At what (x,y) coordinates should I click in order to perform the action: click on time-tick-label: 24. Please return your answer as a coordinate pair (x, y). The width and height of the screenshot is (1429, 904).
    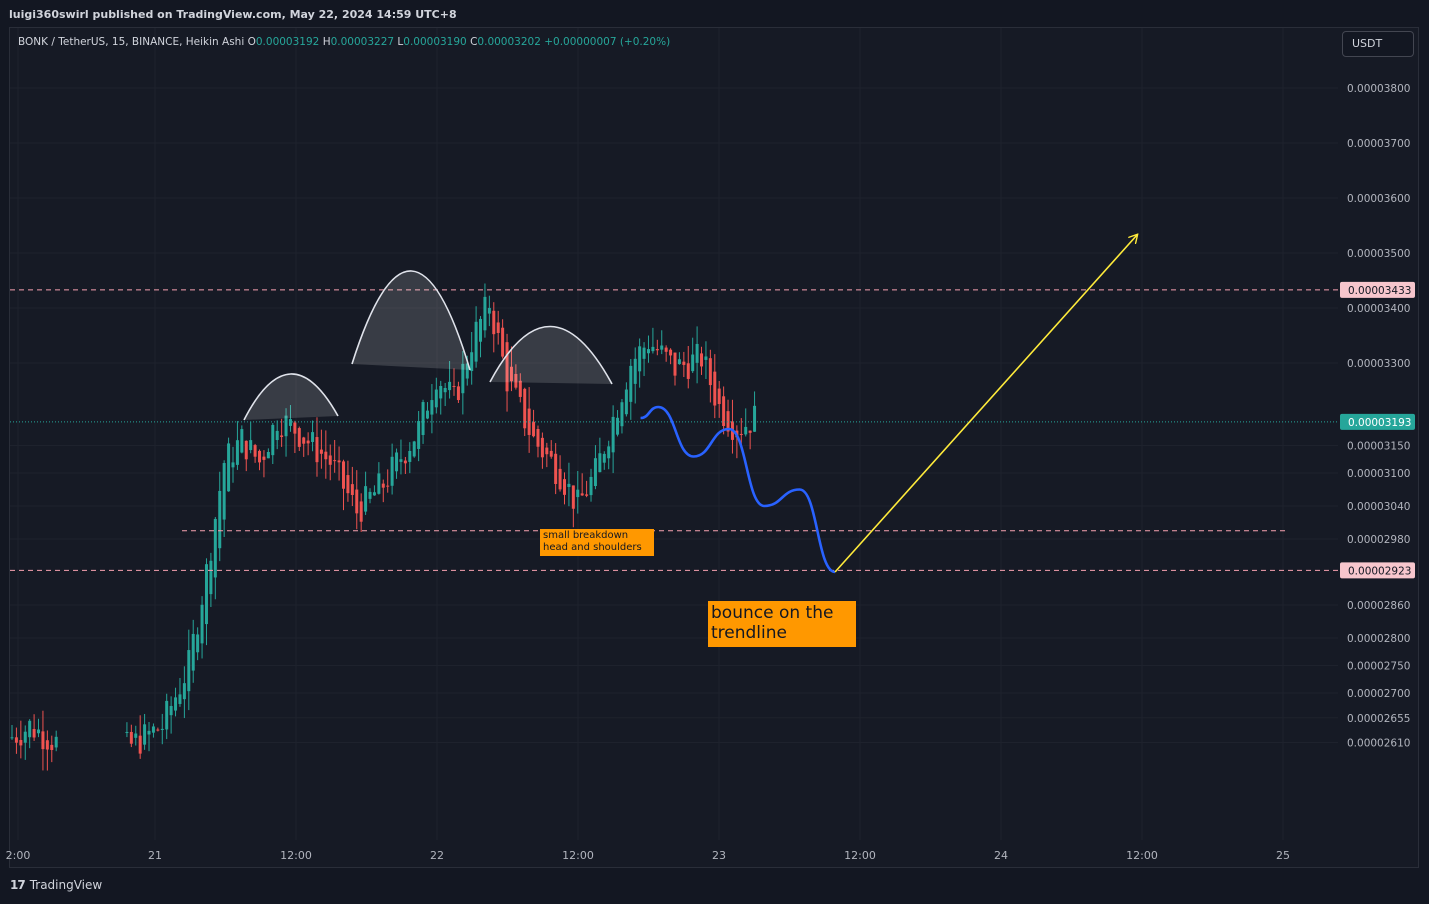
    Looking at the image, I should click on (1001, 855).